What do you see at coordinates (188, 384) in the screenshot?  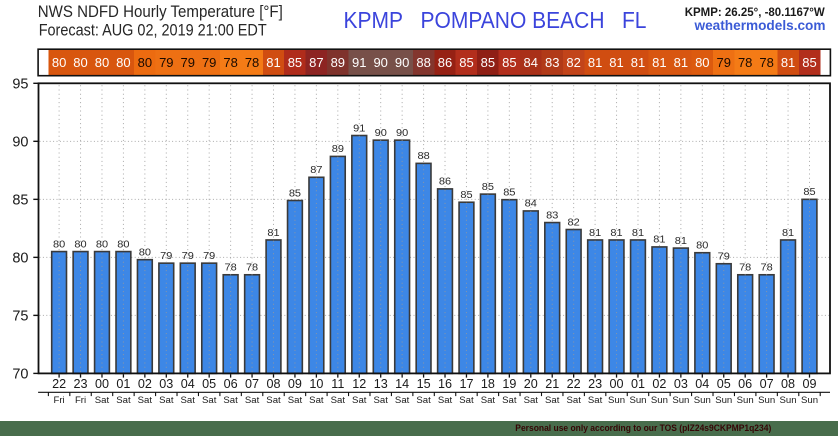 I see `svg-text: 04` at bounding box center [188, 384].